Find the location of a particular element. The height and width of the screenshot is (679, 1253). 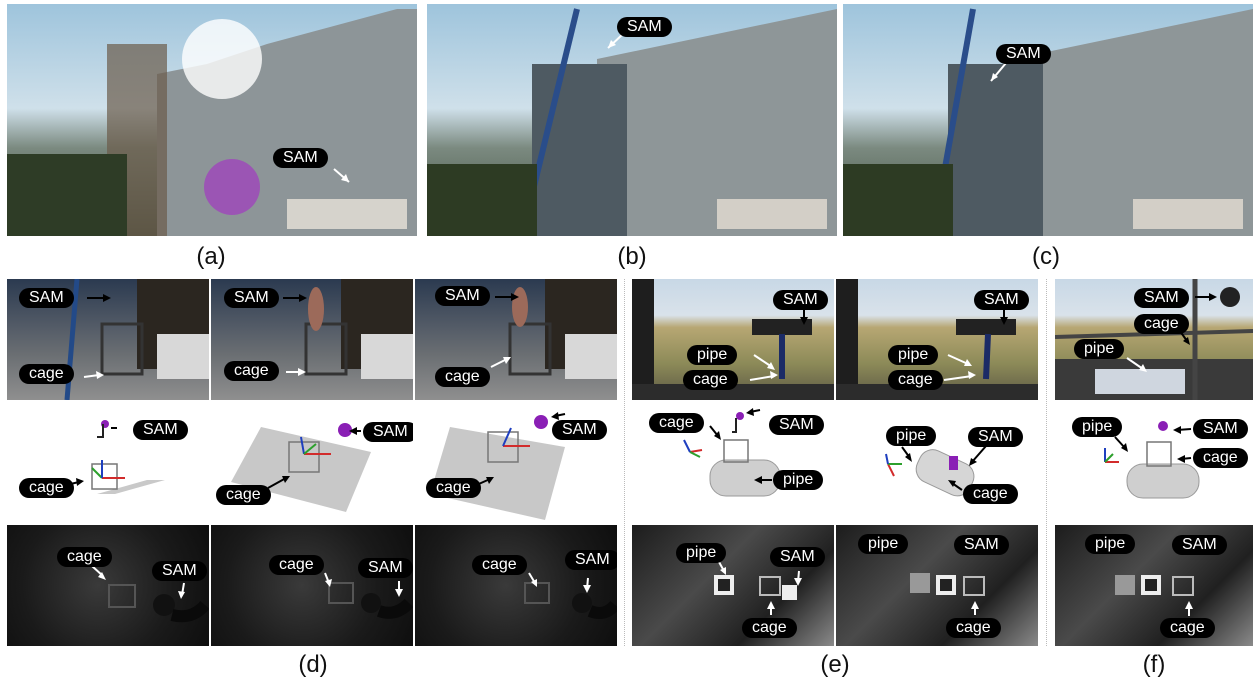

render-d3: SAM cage is located at coordinates (516, 462).